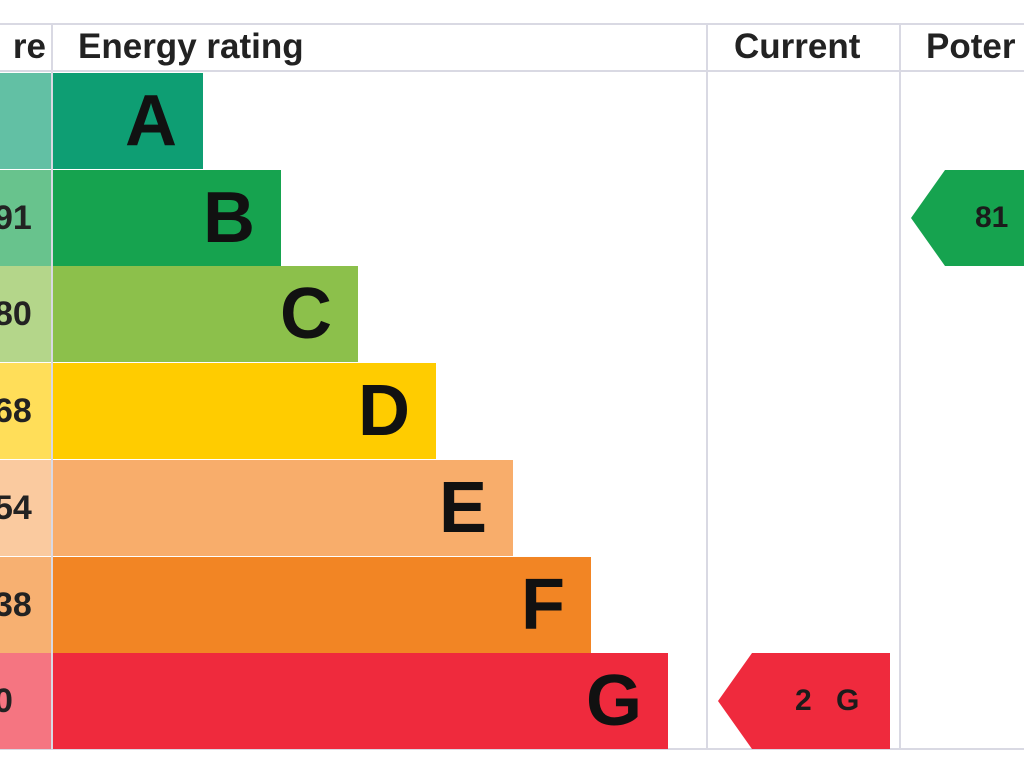 The width and height of the screenshot is (1024, 768). I want to click on band-letter-e: E, so click(462, 508).